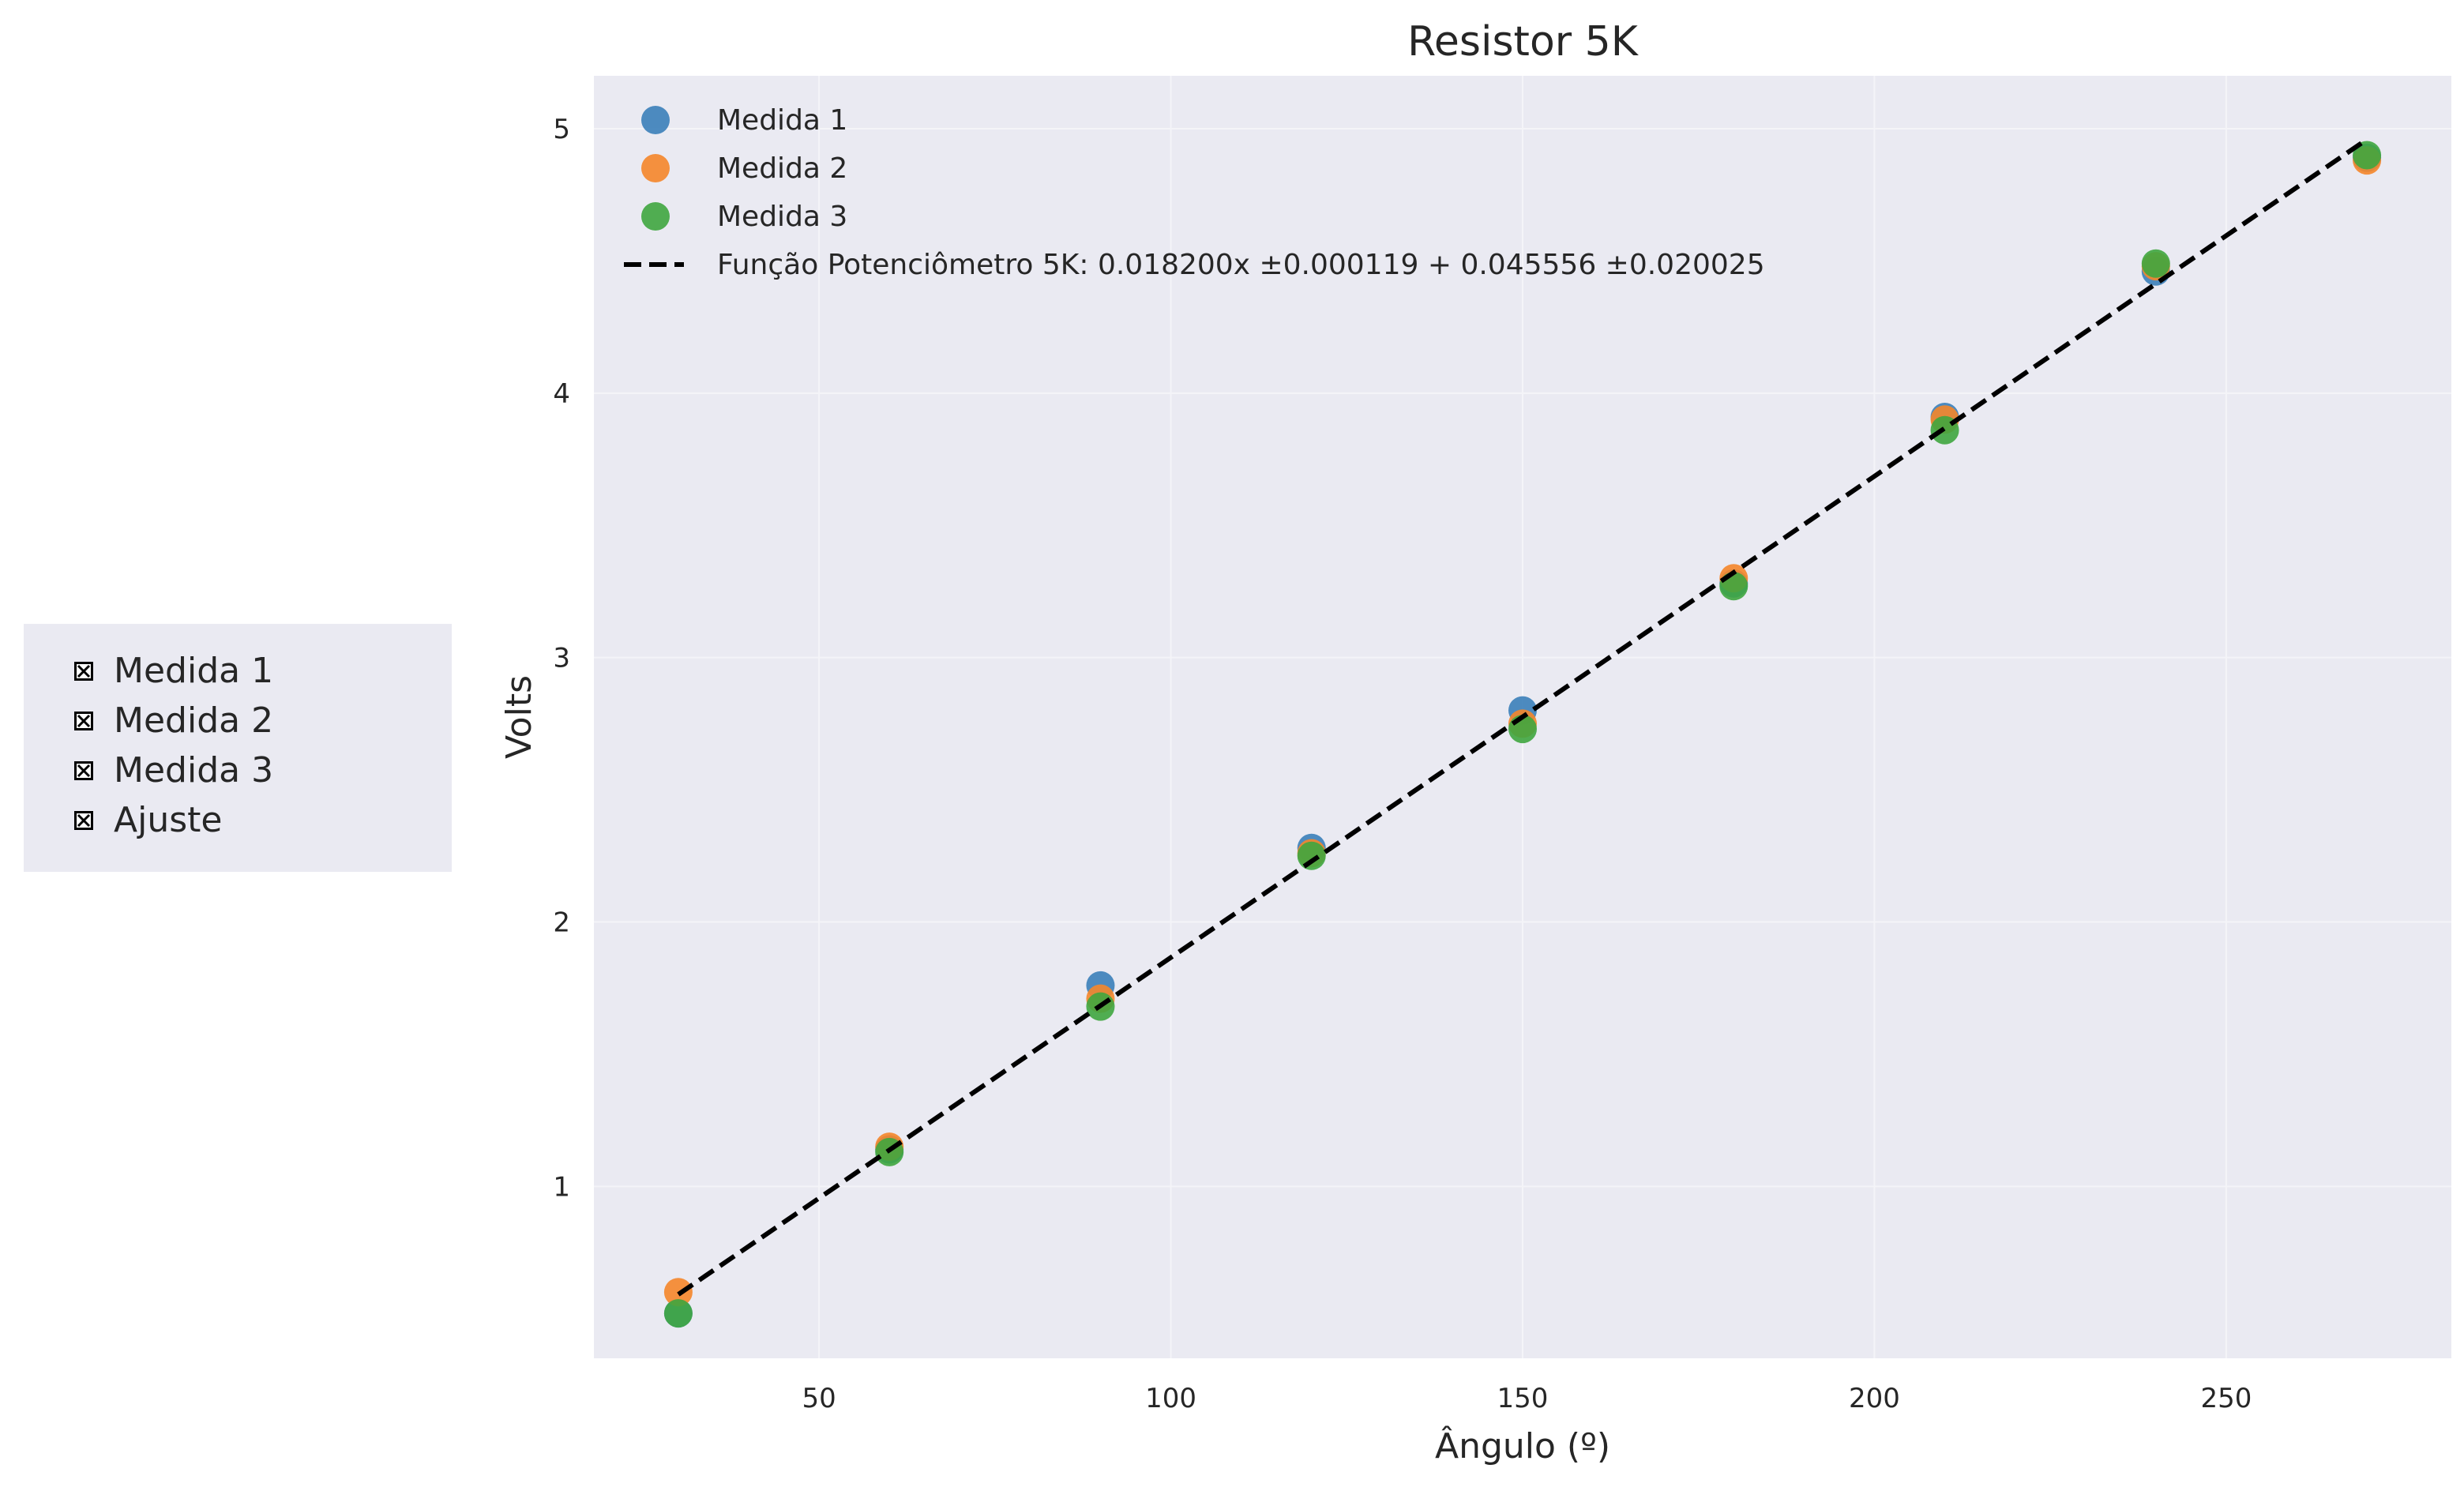  I want to click on y-tick-label: 5, so click(561, 129).